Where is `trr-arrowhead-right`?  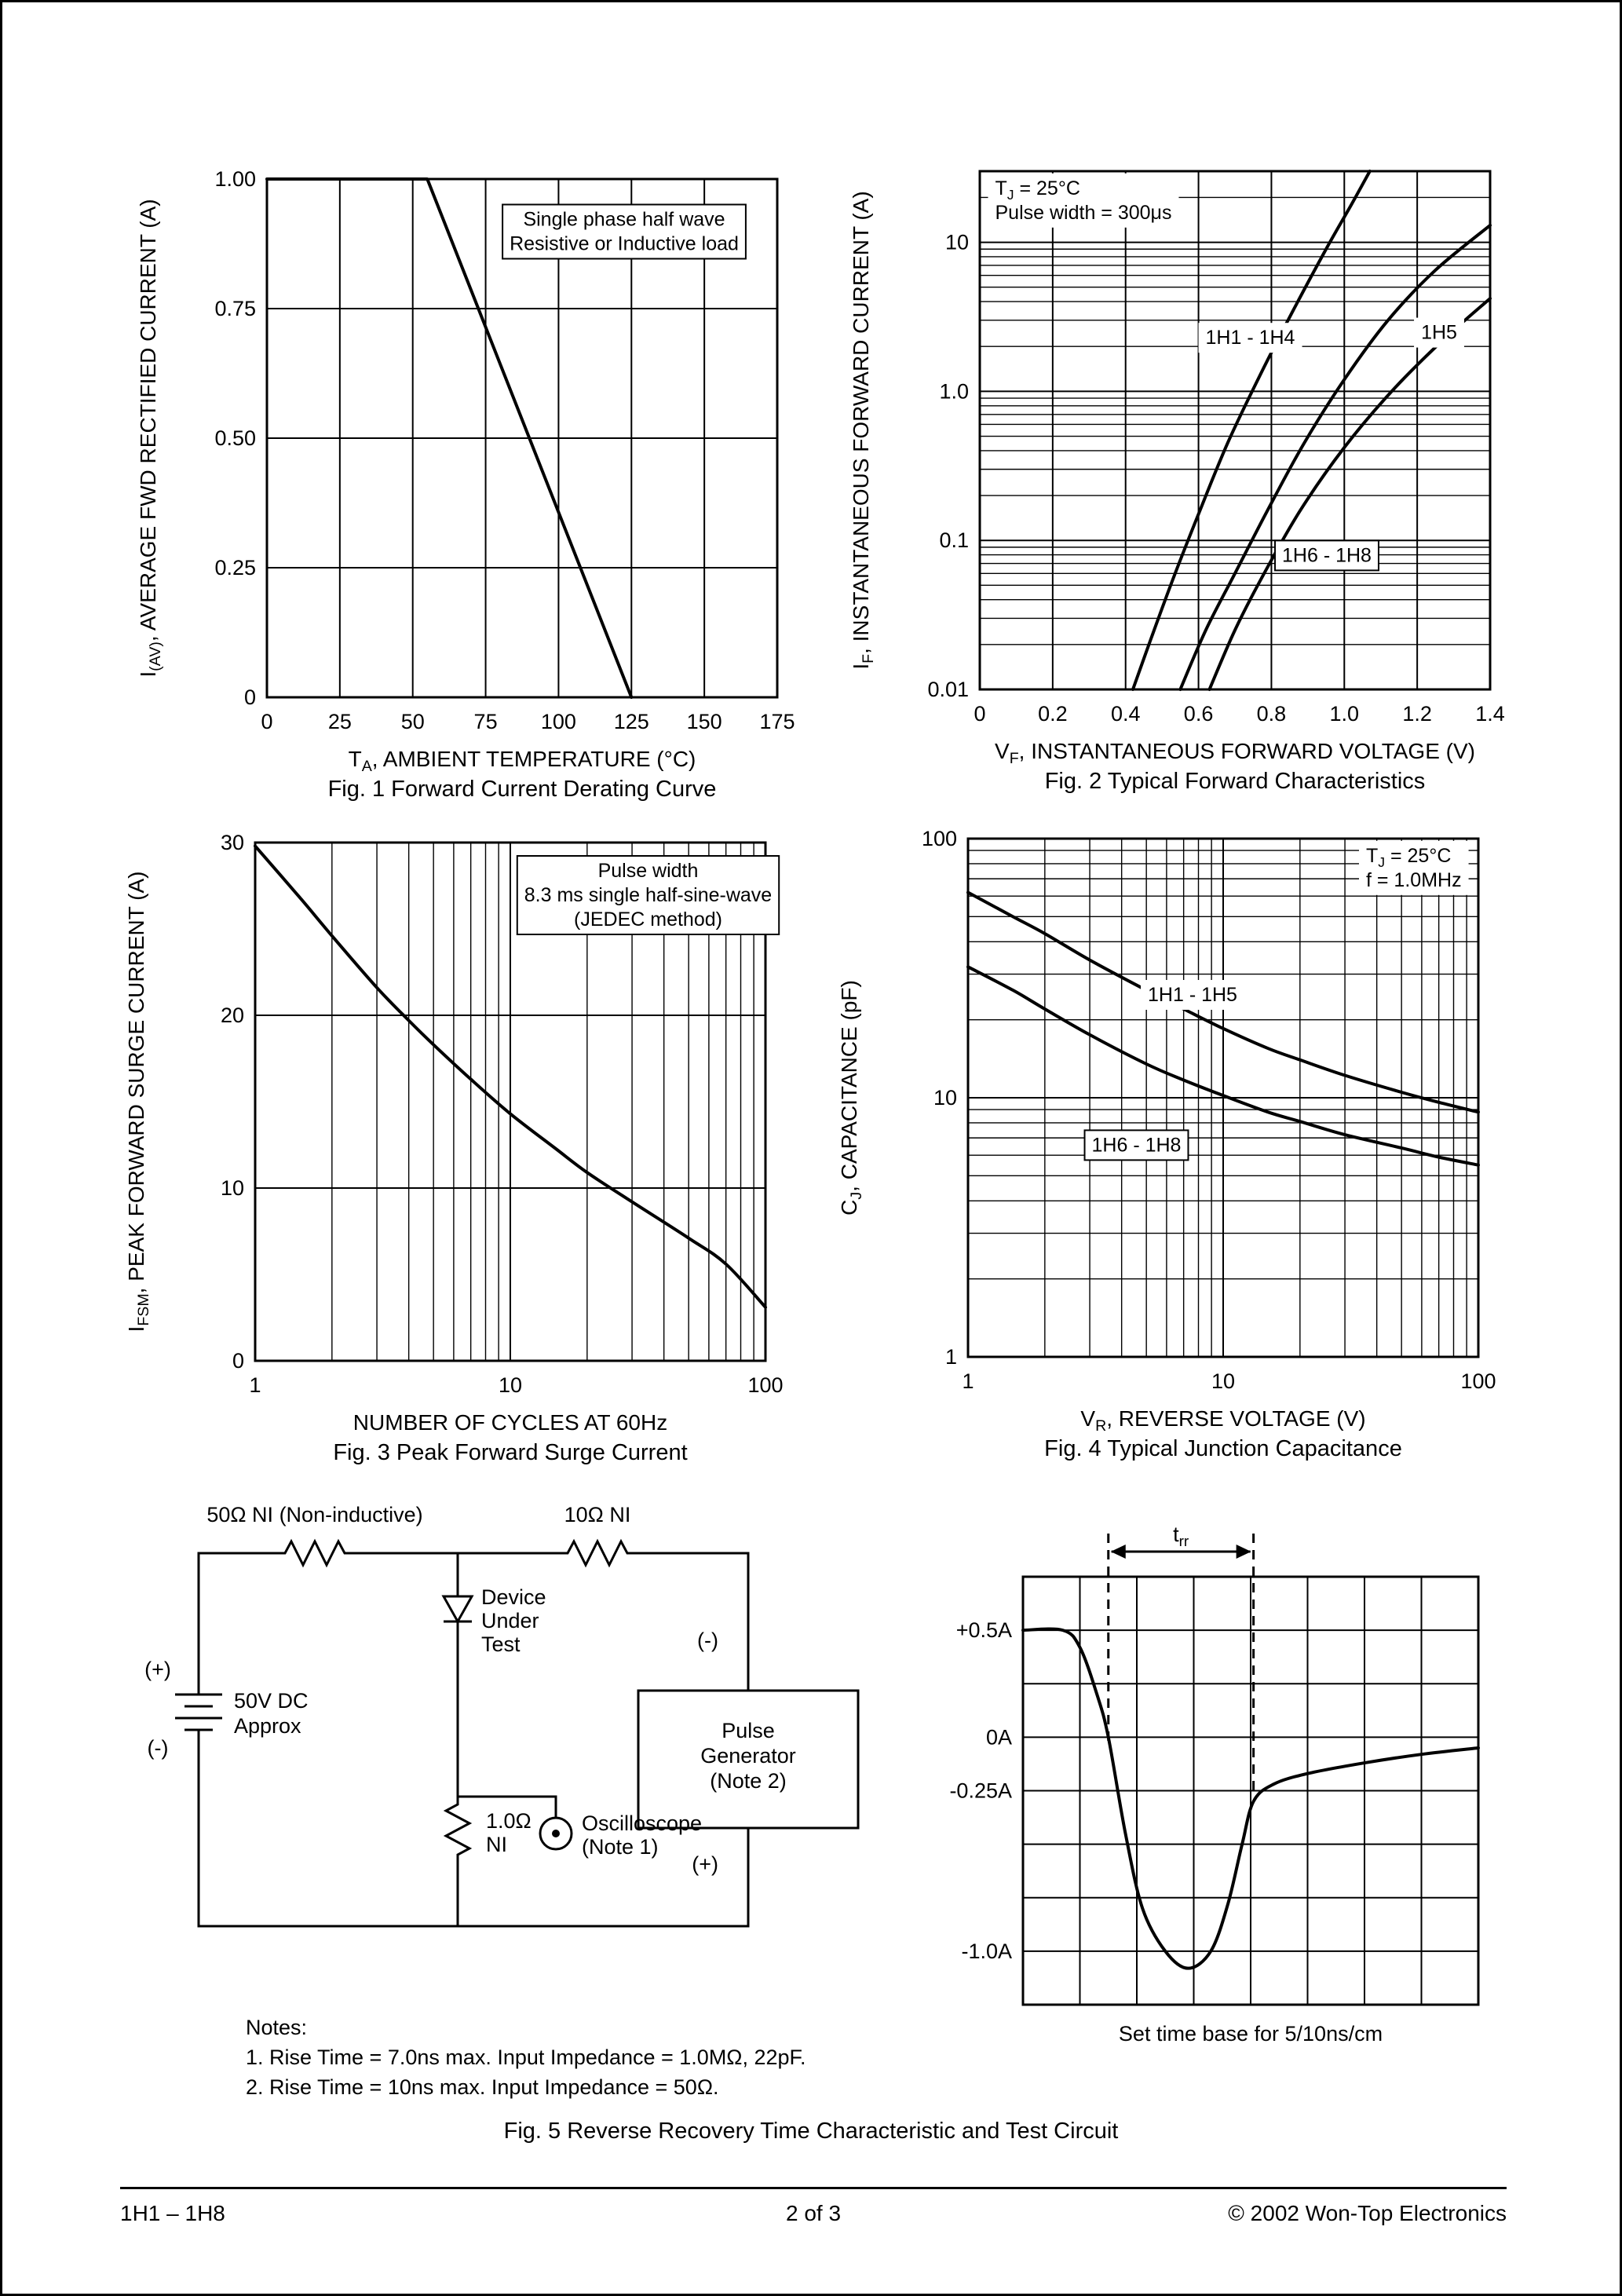
trr-arrowhead-right is located at coordinates (1243, 1552).